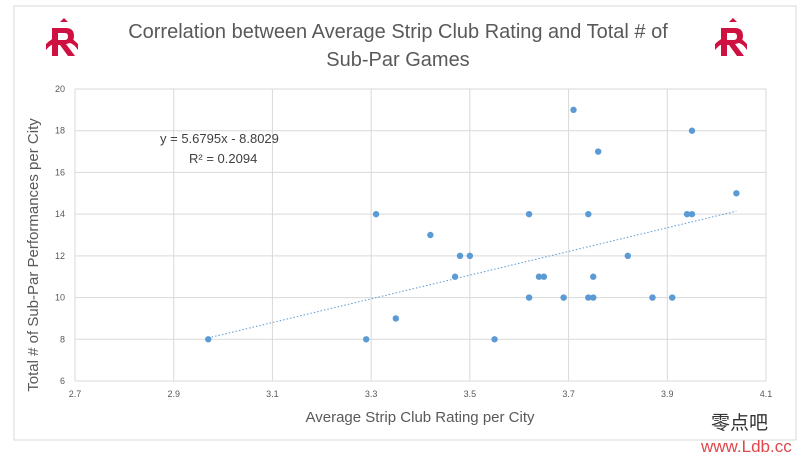 This screenshot has height=458, width=811. Describe the element at coordinates (173, 394) in the screenshot. I see `x-tick-label: 2.9` at that location.